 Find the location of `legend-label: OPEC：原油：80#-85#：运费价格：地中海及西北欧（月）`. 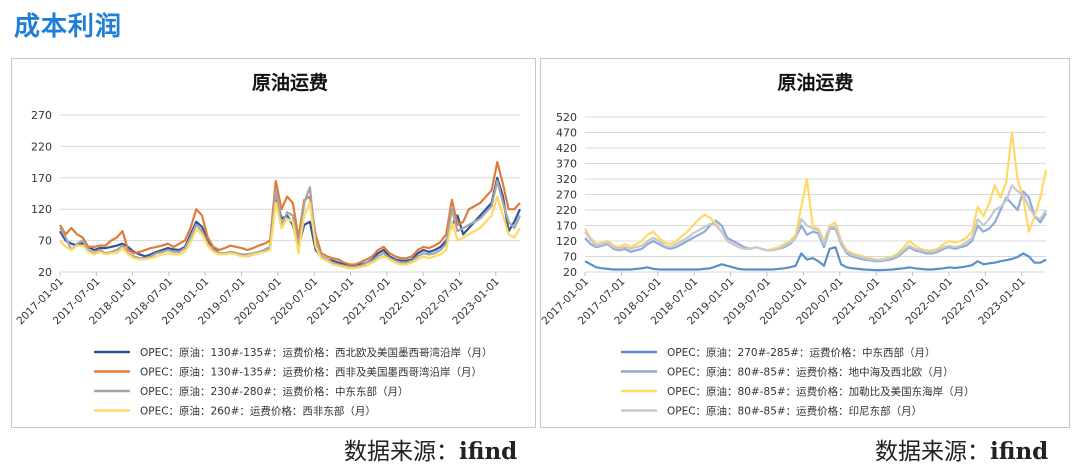

legend-label: OPEC：原油：80#-85#：运费价格：地中海及西北欧（月） is located at coordinates (810, 372).